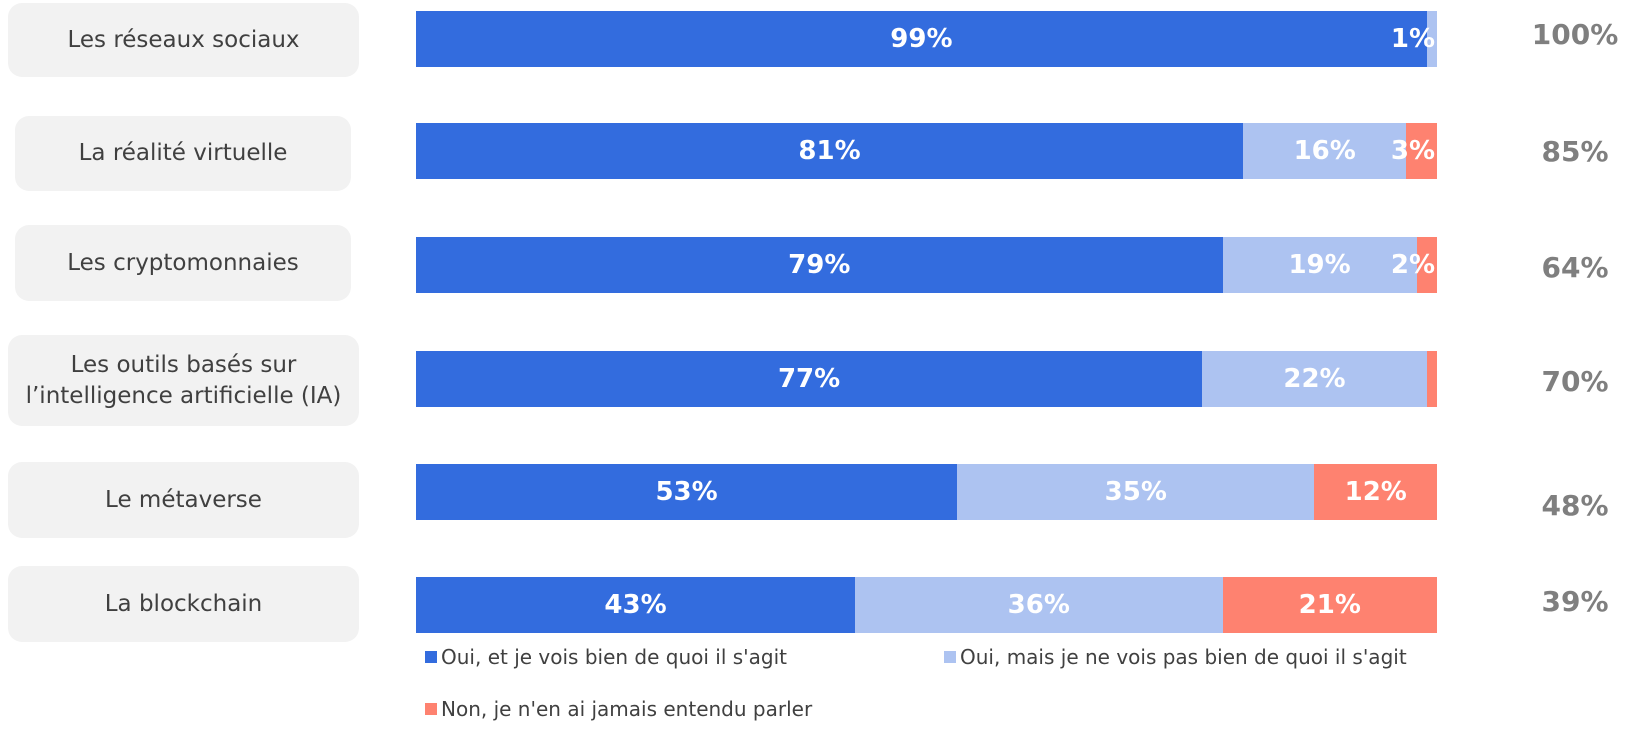  What do you see at coordinates (1575, 34) in the screenshot?
I see `side-value-label: 100%` at bounding box center [1575, 34].